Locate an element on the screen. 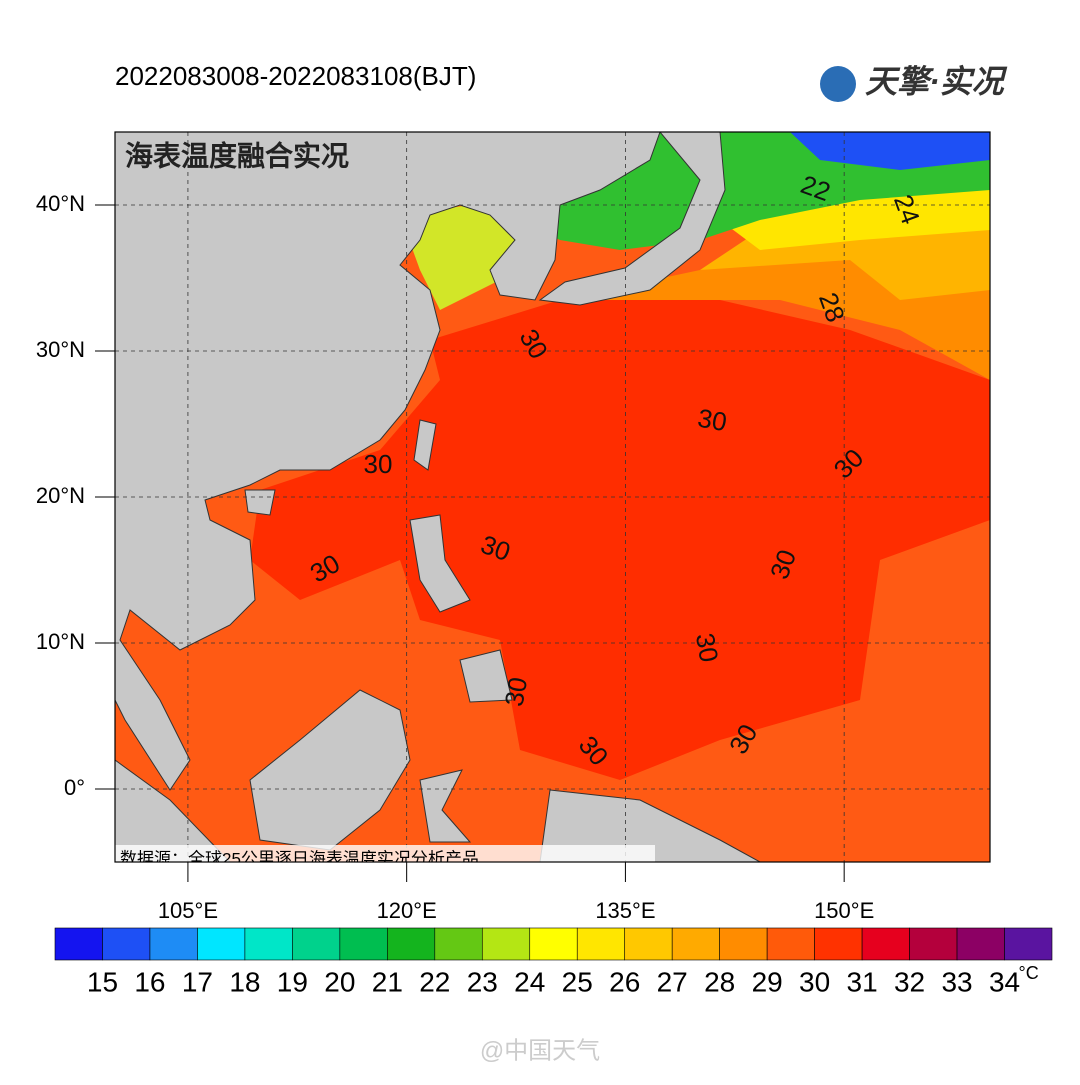 The width and height of the screenshot is (1080, 1085). colorbar-tick-label: 16 is located at coordinates (149, 981).